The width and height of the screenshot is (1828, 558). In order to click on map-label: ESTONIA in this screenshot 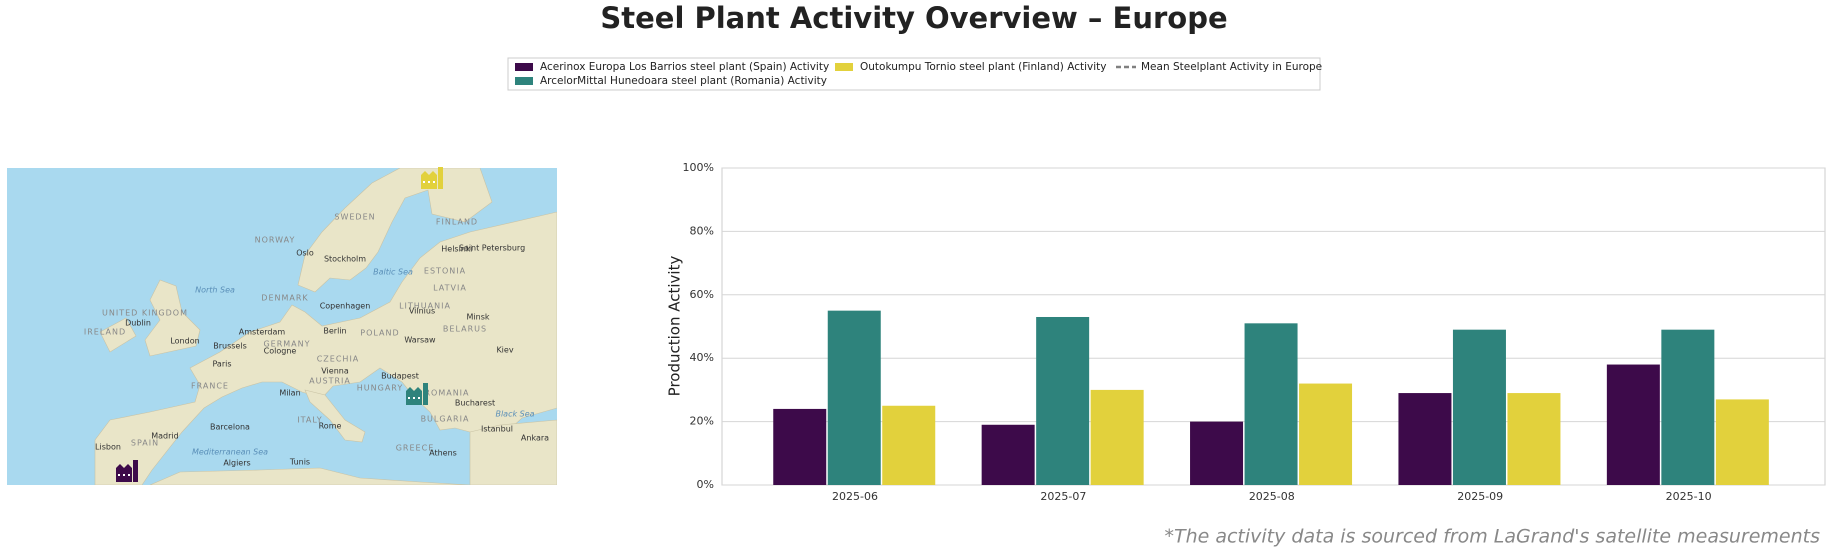, I will do `click(445, 271)`.